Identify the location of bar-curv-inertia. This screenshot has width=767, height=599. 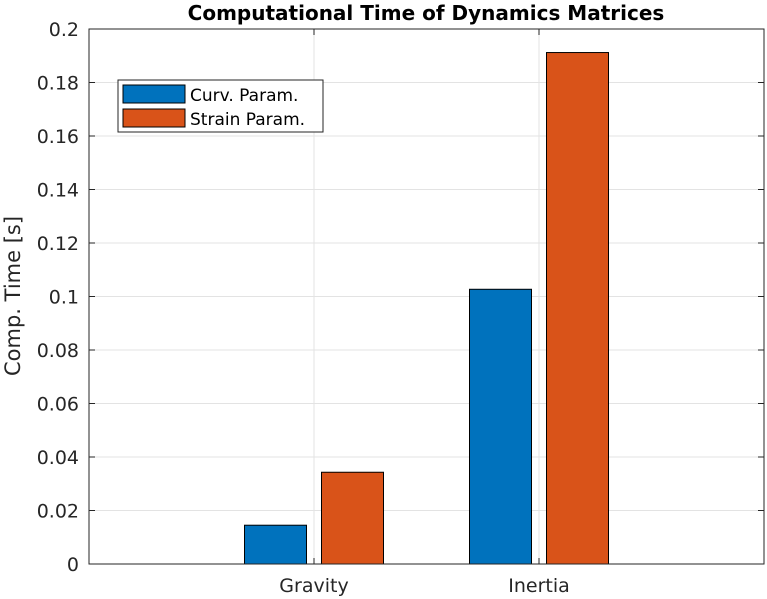
(500, 426).